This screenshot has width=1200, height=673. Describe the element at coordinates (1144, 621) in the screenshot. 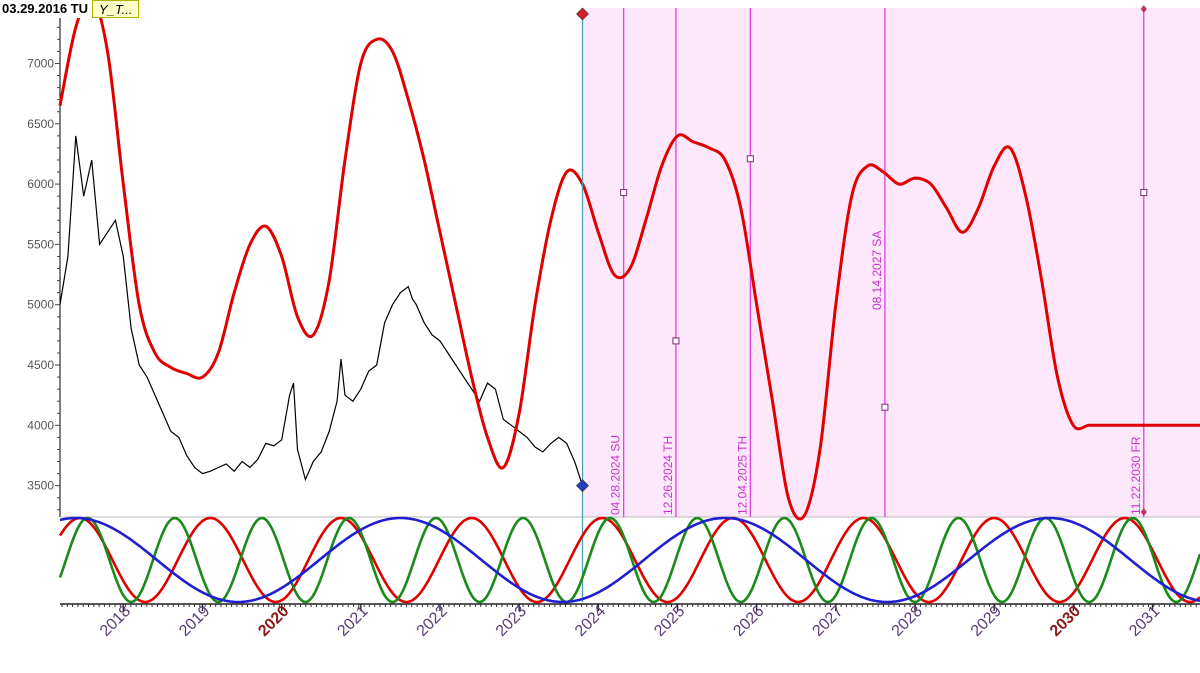

I see `x-tick-label: 2031` at that location.